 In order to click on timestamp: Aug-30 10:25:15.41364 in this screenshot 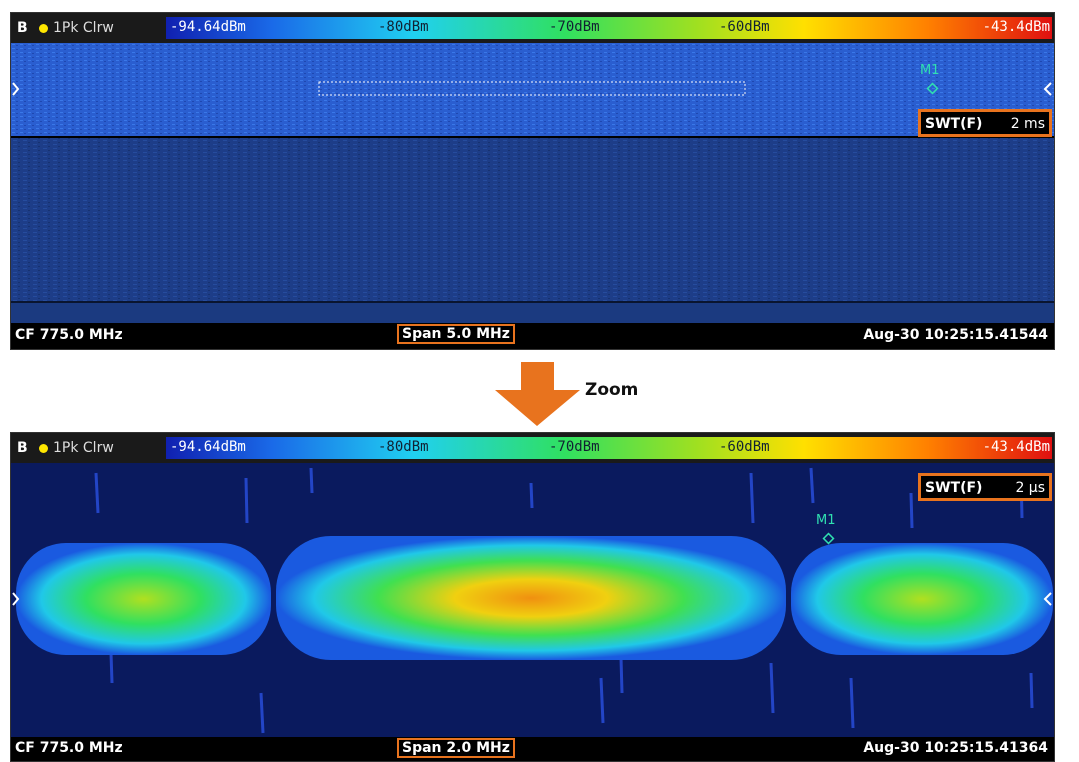, I will do `click(955, 748)`.